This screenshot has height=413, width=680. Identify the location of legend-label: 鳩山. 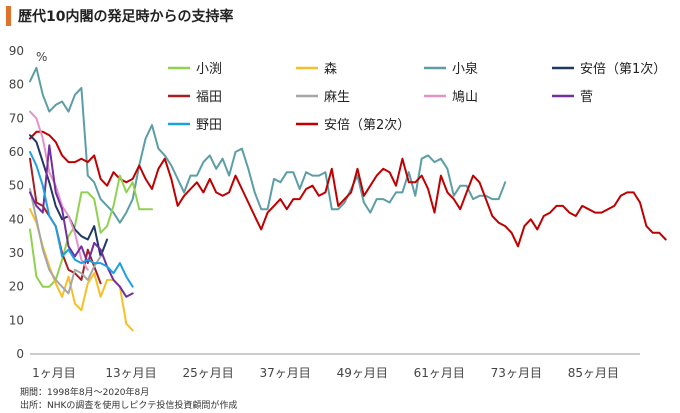
(465, 97).